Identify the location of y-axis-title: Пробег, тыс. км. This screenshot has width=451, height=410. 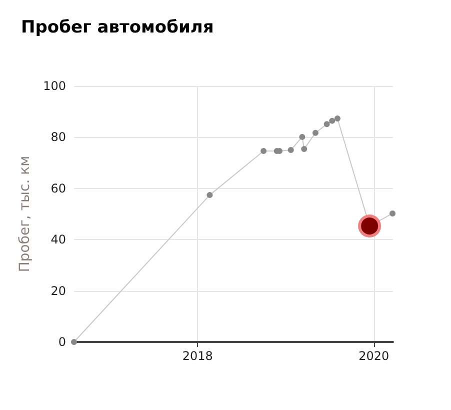
(25, 214).